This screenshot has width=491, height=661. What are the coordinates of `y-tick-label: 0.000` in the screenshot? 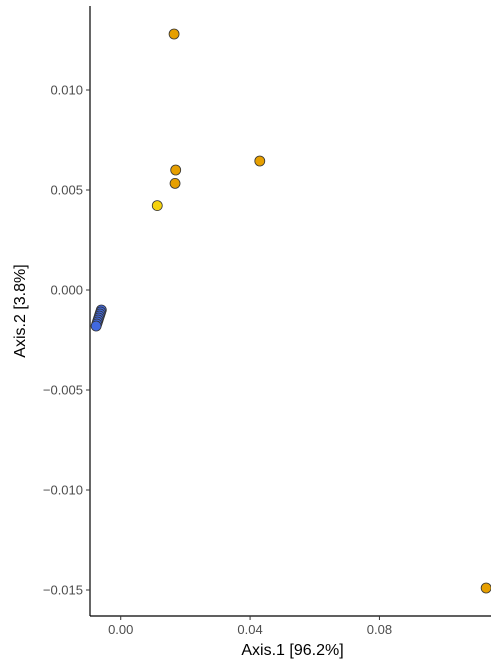 It's located at (66, 290).